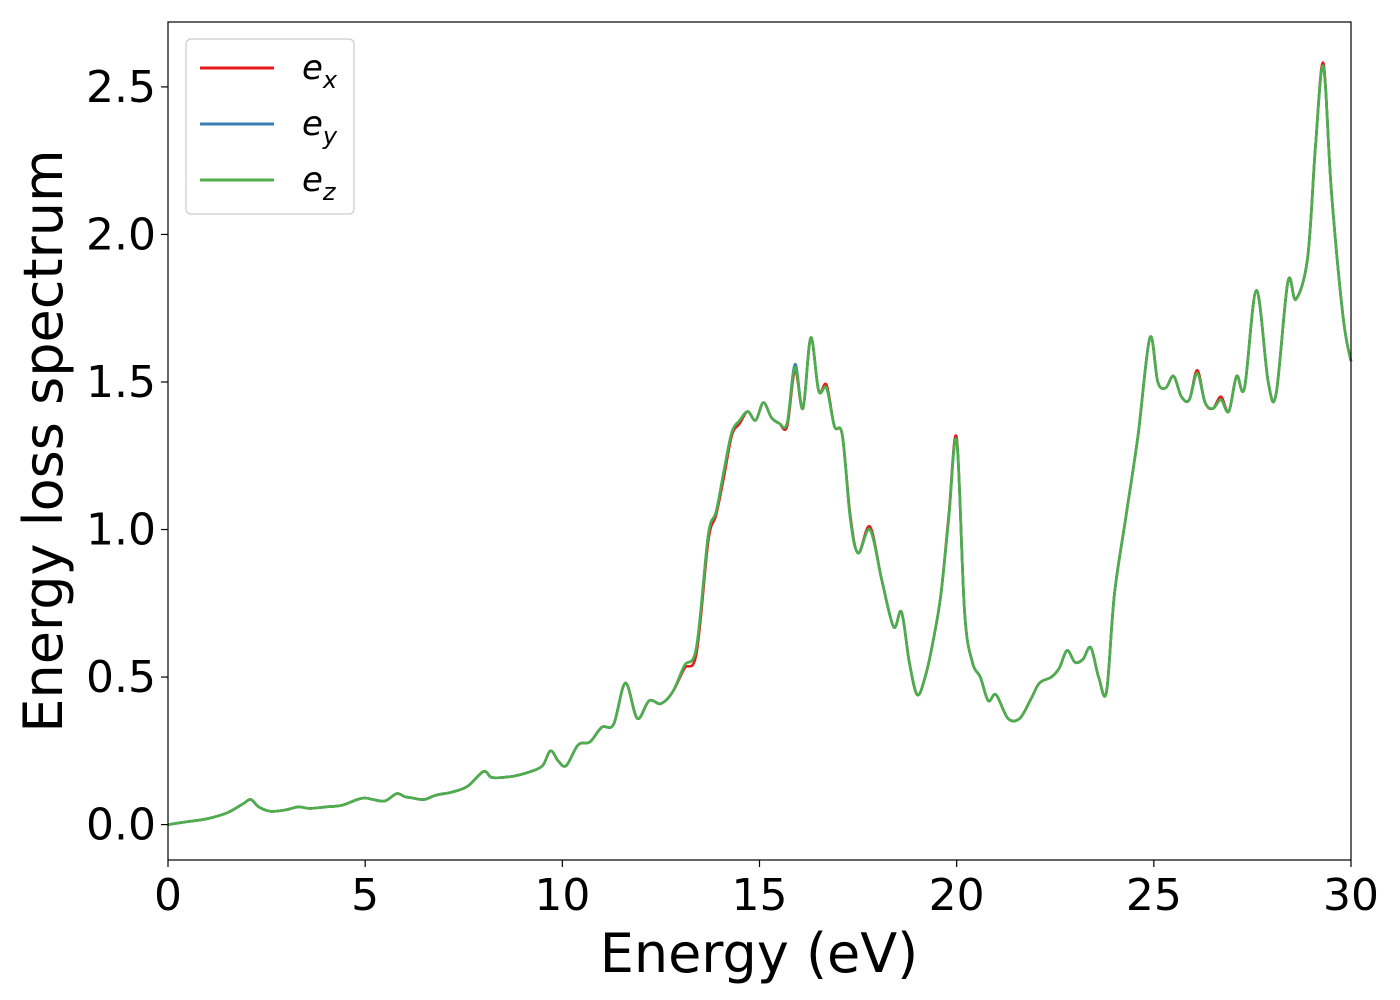  I want to click on y-axis-title: Energy loss spectrum, so click(43, 440).